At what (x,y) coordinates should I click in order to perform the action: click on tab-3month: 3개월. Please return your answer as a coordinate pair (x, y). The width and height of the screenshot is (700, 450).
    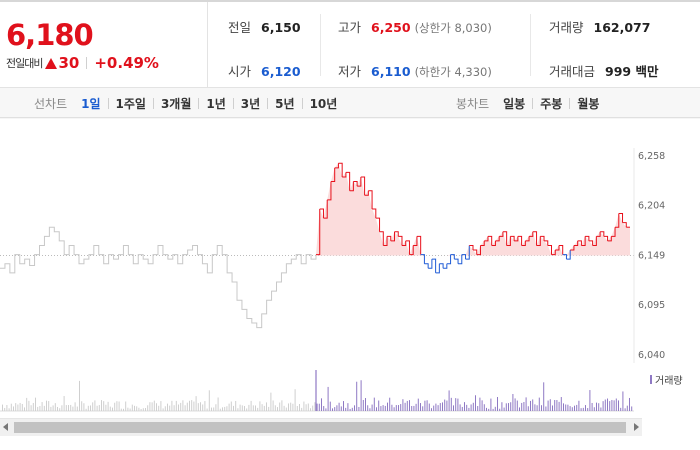
    Looking at the image, I should click on (176, 103).